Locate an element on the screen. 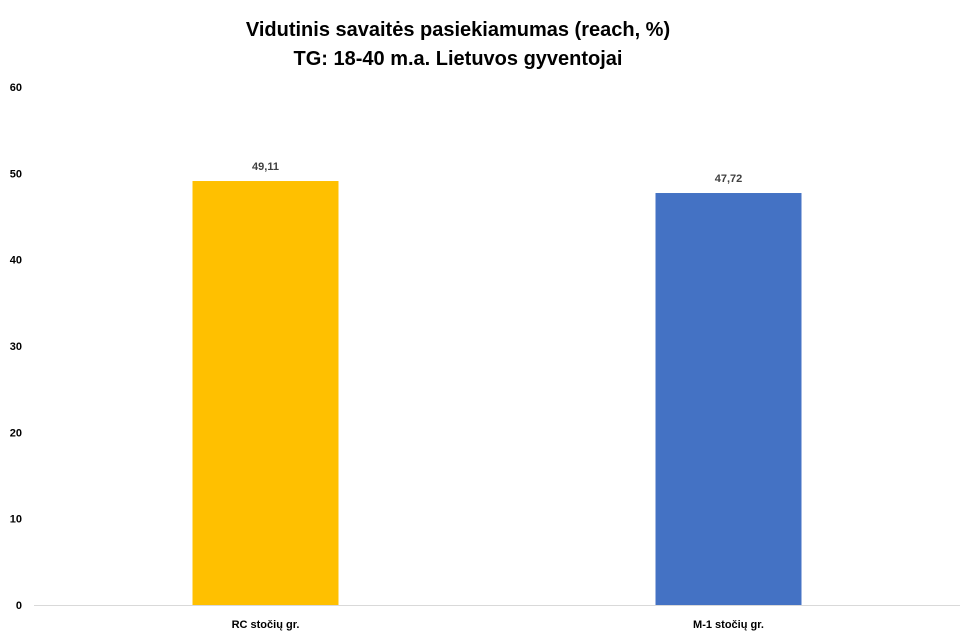  data-label: 47,72 is located at coordinates (729, 179).